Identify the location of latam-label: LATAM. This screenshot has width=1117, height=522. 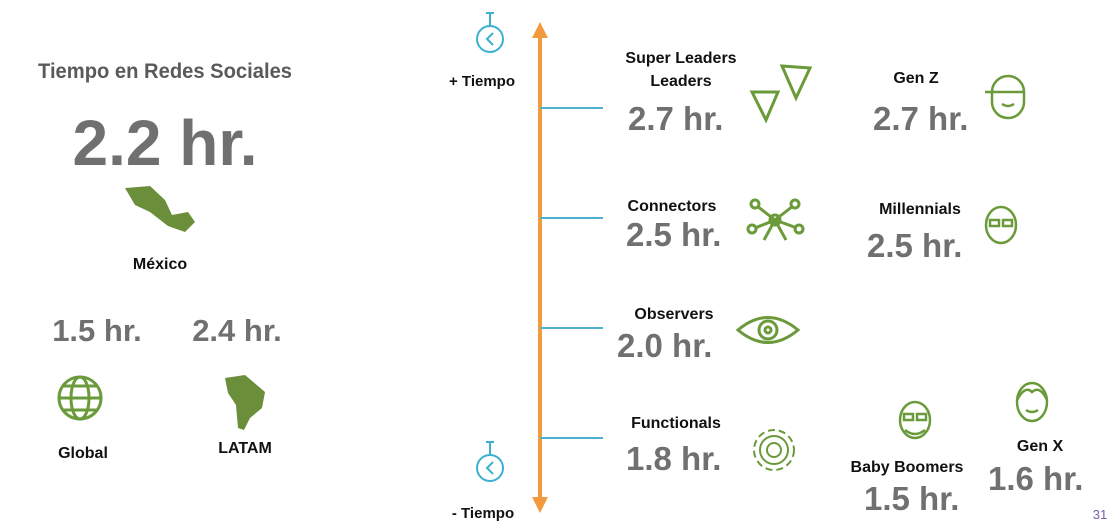
(245, 448).